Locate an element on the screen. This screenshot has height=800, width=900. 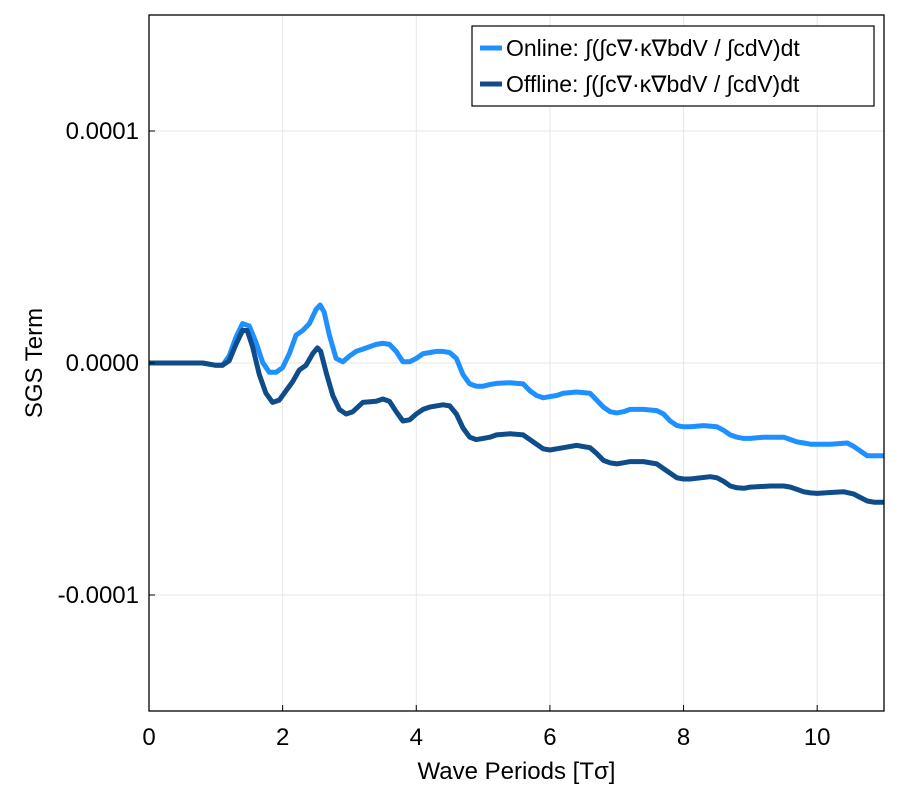
y-tick-label: 0.0001 is located at coordinates (102, 131).